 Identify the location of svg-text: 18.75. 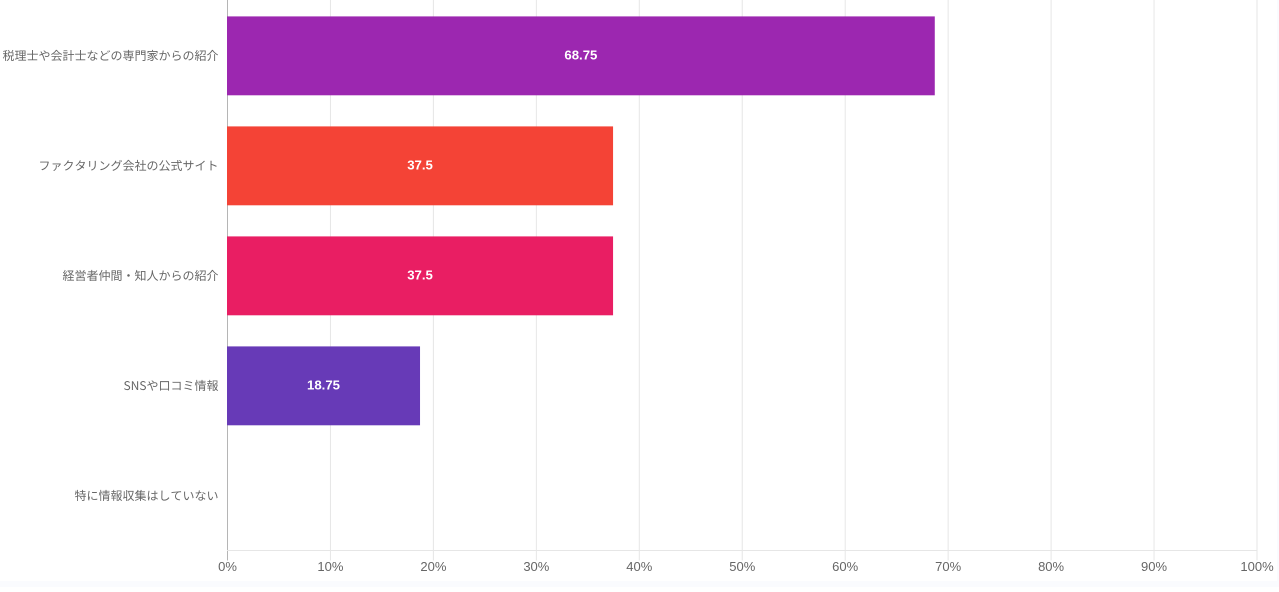
(323, 385).